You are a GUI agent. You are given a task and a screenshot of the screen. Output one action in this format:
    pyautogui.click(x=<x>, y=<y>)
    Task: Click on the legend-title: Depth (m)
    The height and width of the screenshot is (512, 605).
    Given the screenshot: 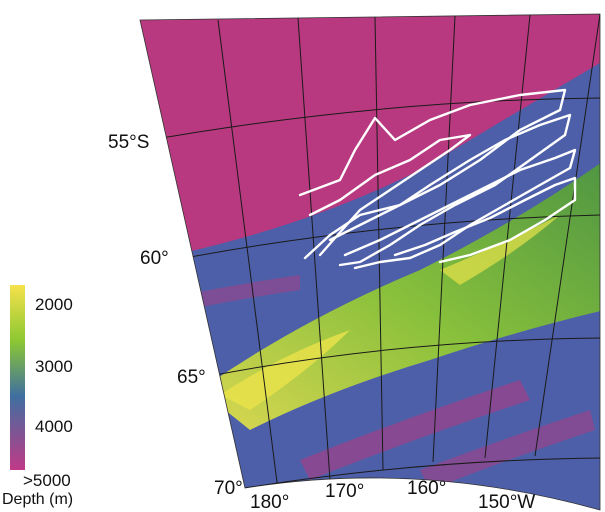 What is the action you would take?
    pyautogui.click(x=37, y=499)
    